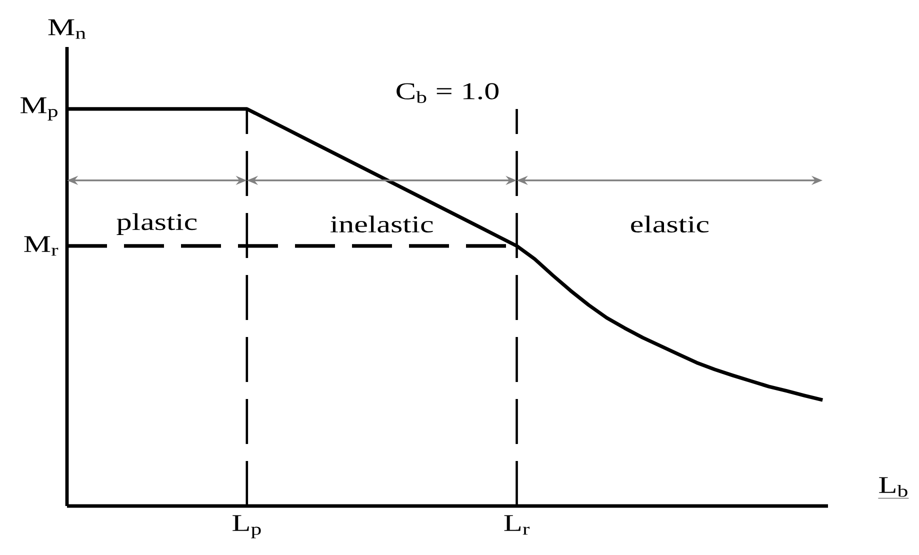 The width and height of the screenshot is (919, 555). I want to click on annotation: plastic, so click(156, 224).